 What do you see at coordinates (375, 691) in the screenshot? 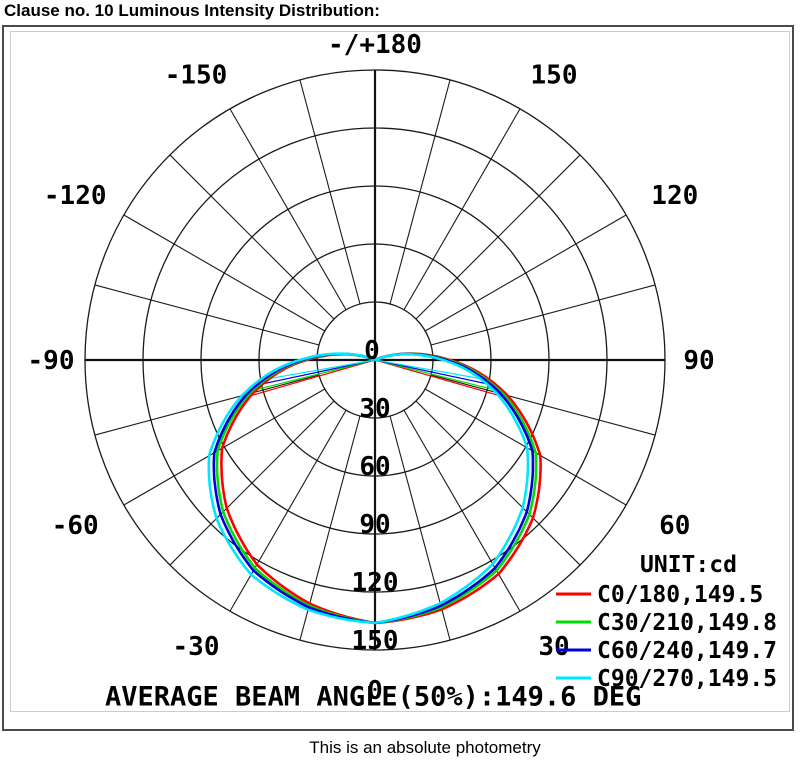
I see `angle-label-0: 0` at bounding box center [375, 691].